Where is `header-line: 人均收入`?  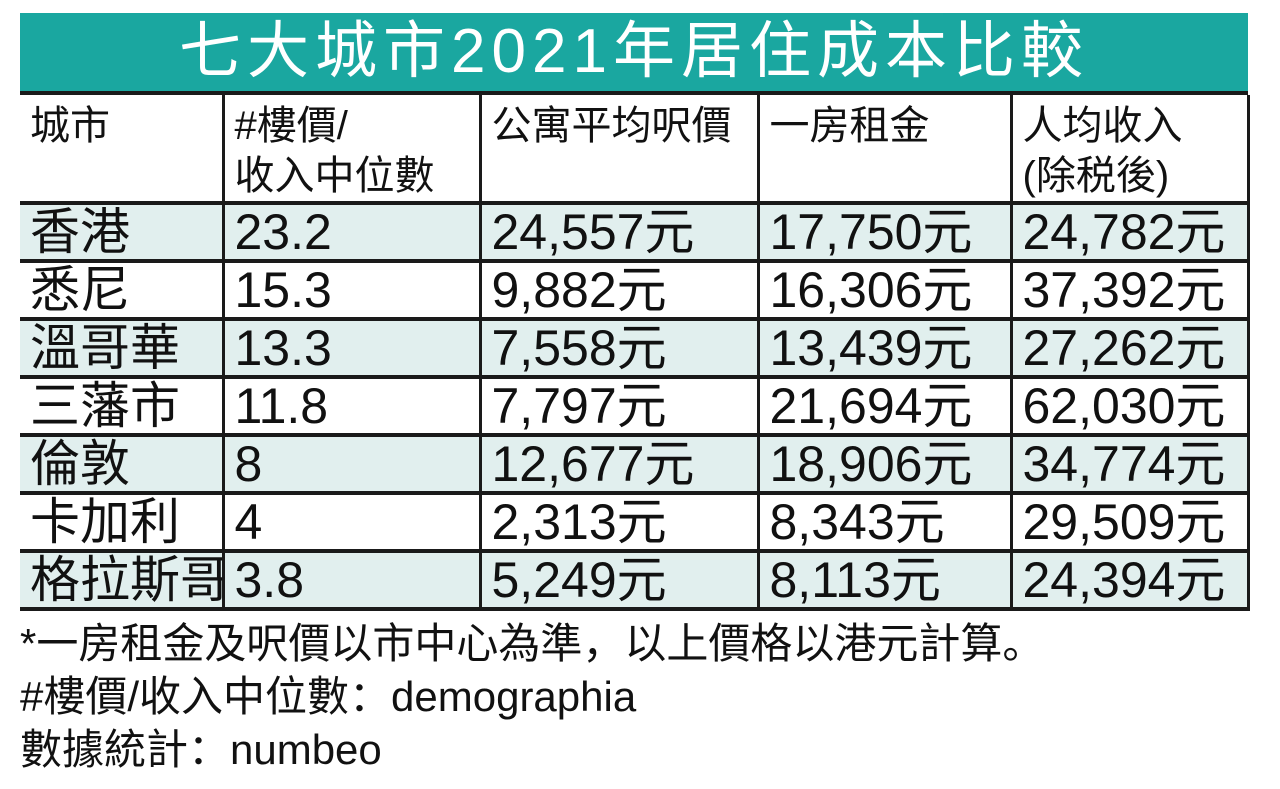 header-line: 人均收入 is located at coordinates (1102, 126).